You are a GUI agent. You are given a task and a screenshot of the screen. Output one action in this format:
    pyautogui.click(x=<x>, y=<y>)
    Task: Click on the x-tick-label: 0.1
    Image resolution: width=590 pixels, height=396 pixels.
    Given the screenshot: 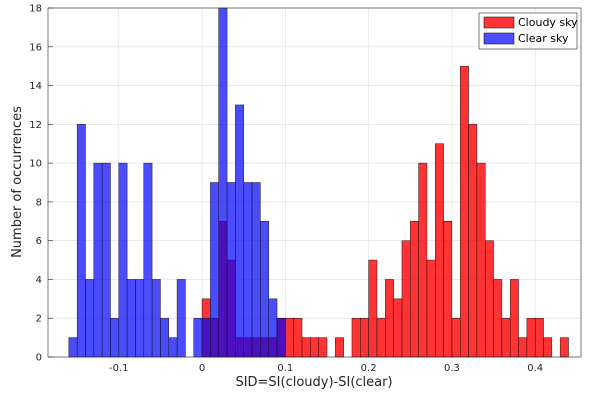 What is the action you would take?
    pyautogui.click(x=285, y=368)
    